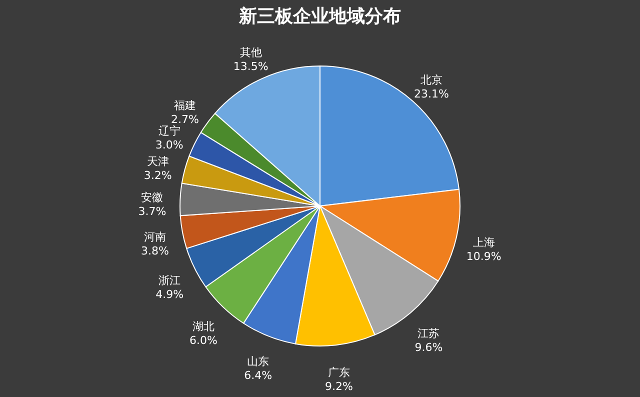 The image size is (640, 397). I want to click on data-label: 3.2%, so click(158, 175).